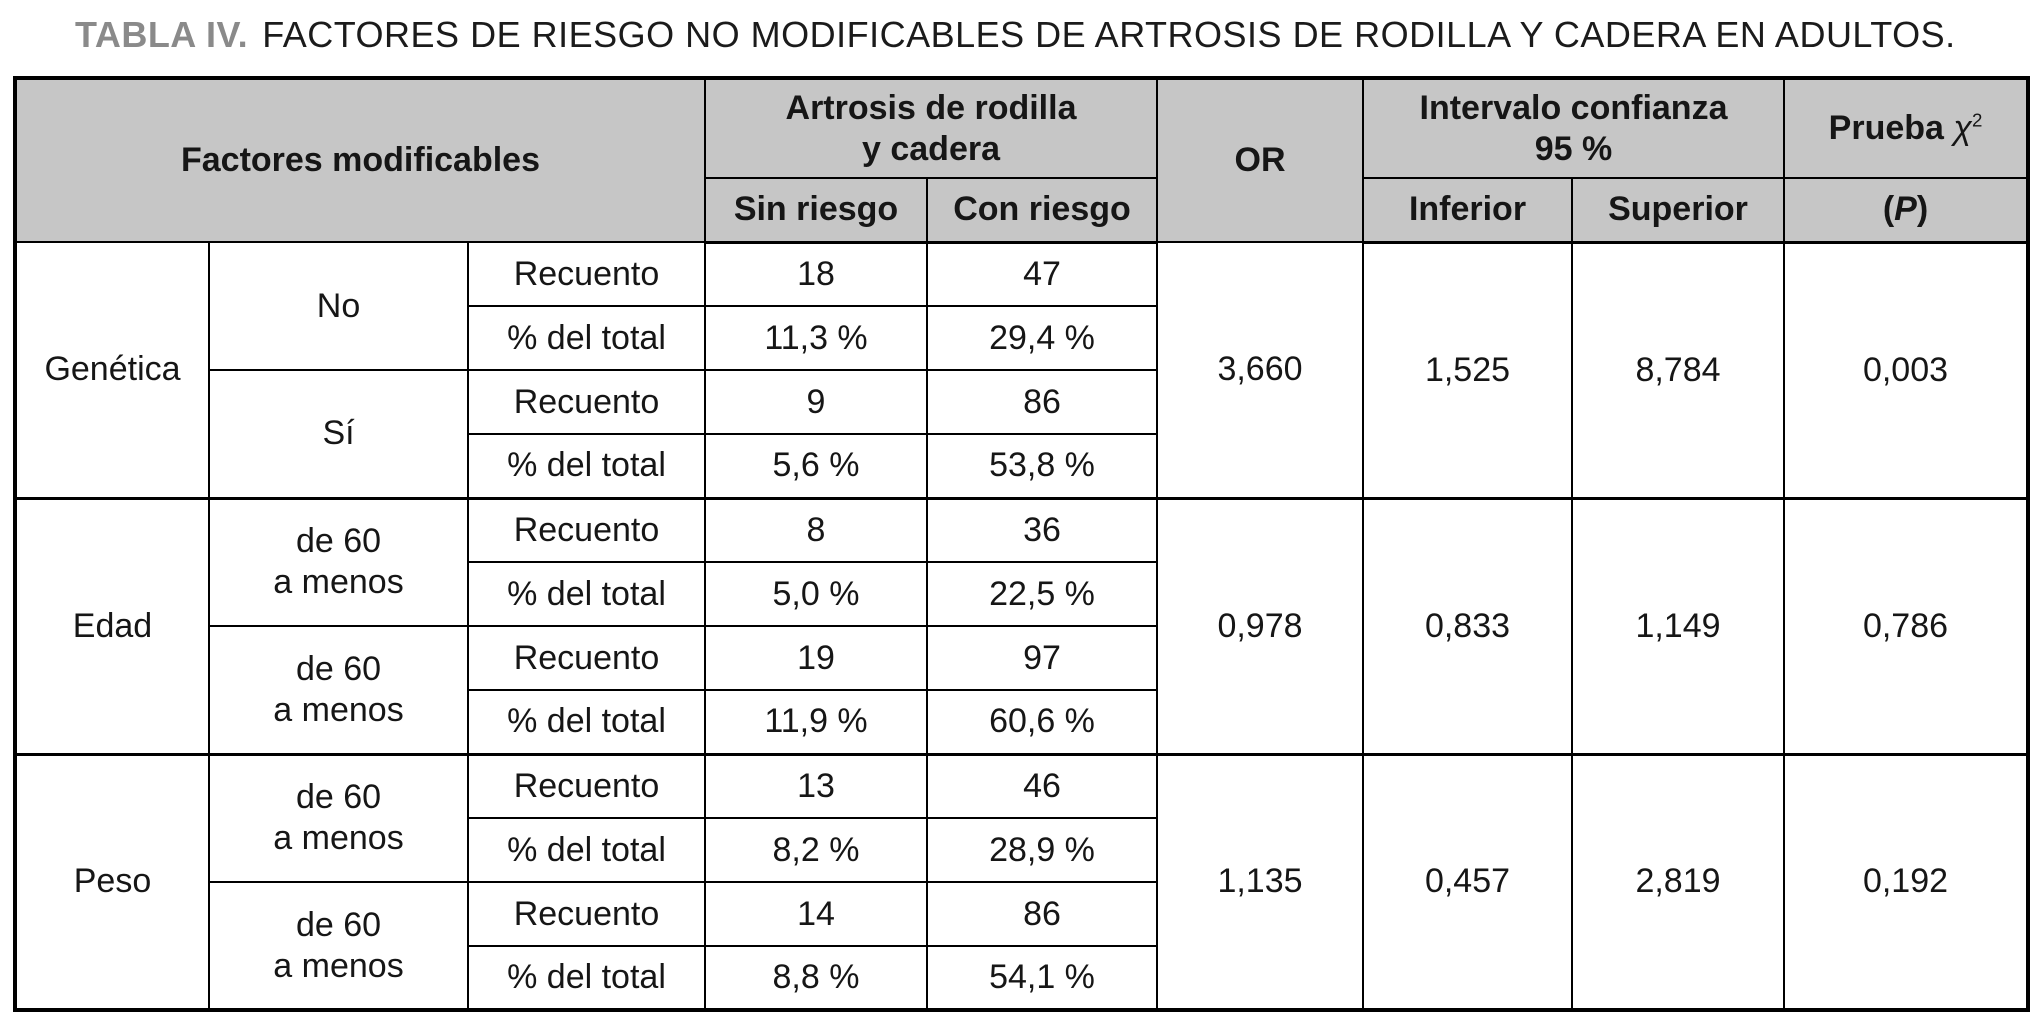  What do you see at coordinates (816, 338) in the screenshot?
I see `value-cell: 11,3 %` at bounding box center [816, 338].